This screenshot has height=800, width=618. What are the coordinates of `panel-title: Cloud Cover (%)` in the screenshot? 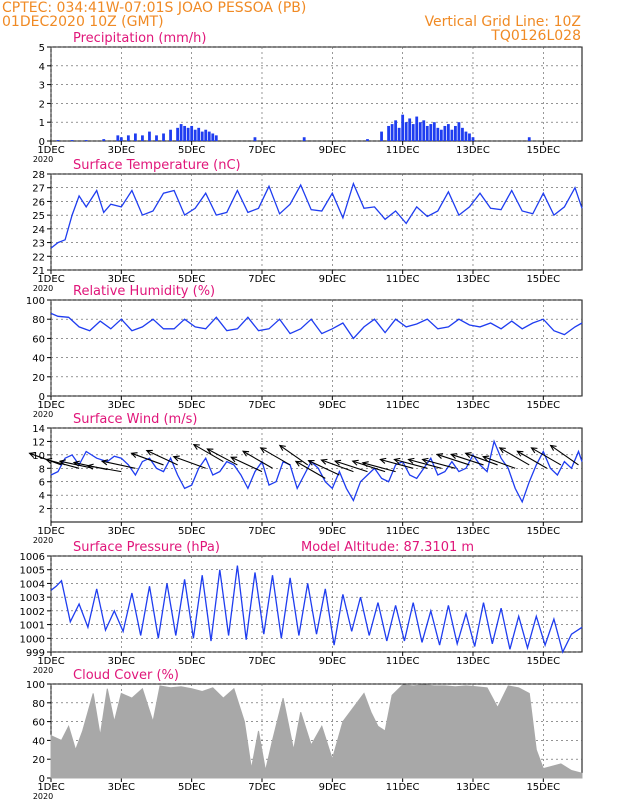 It's located at (126, 675).